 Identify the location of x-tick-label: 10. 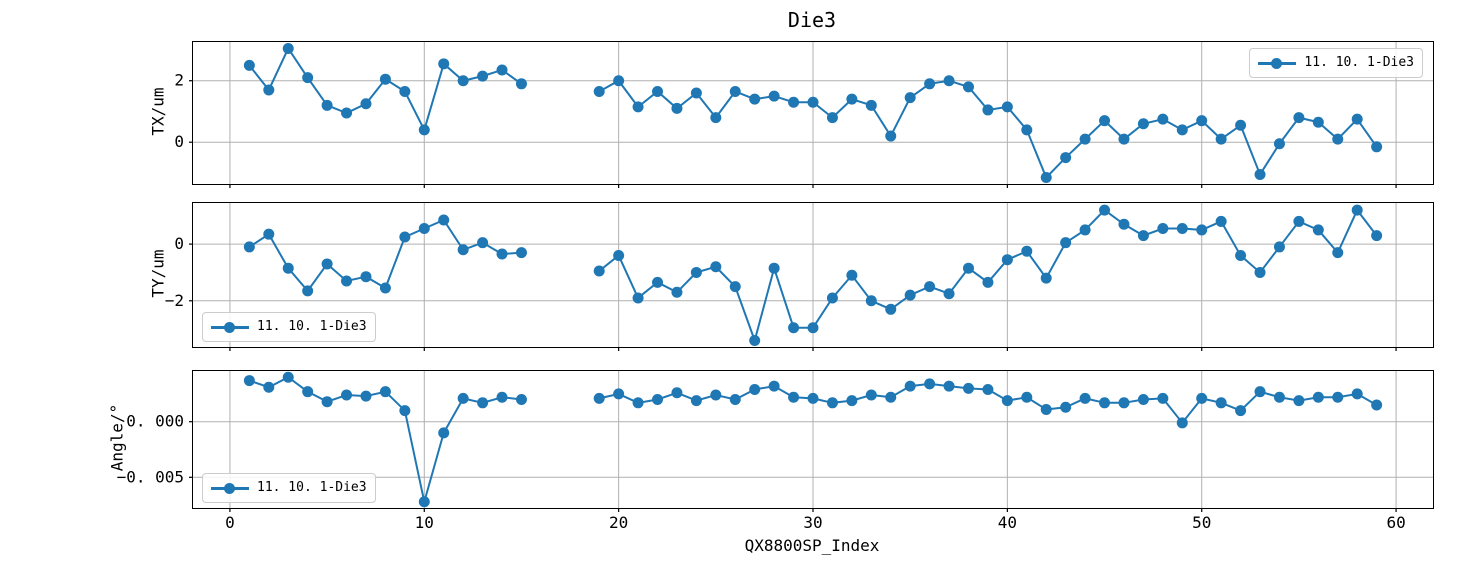
(424, 522).